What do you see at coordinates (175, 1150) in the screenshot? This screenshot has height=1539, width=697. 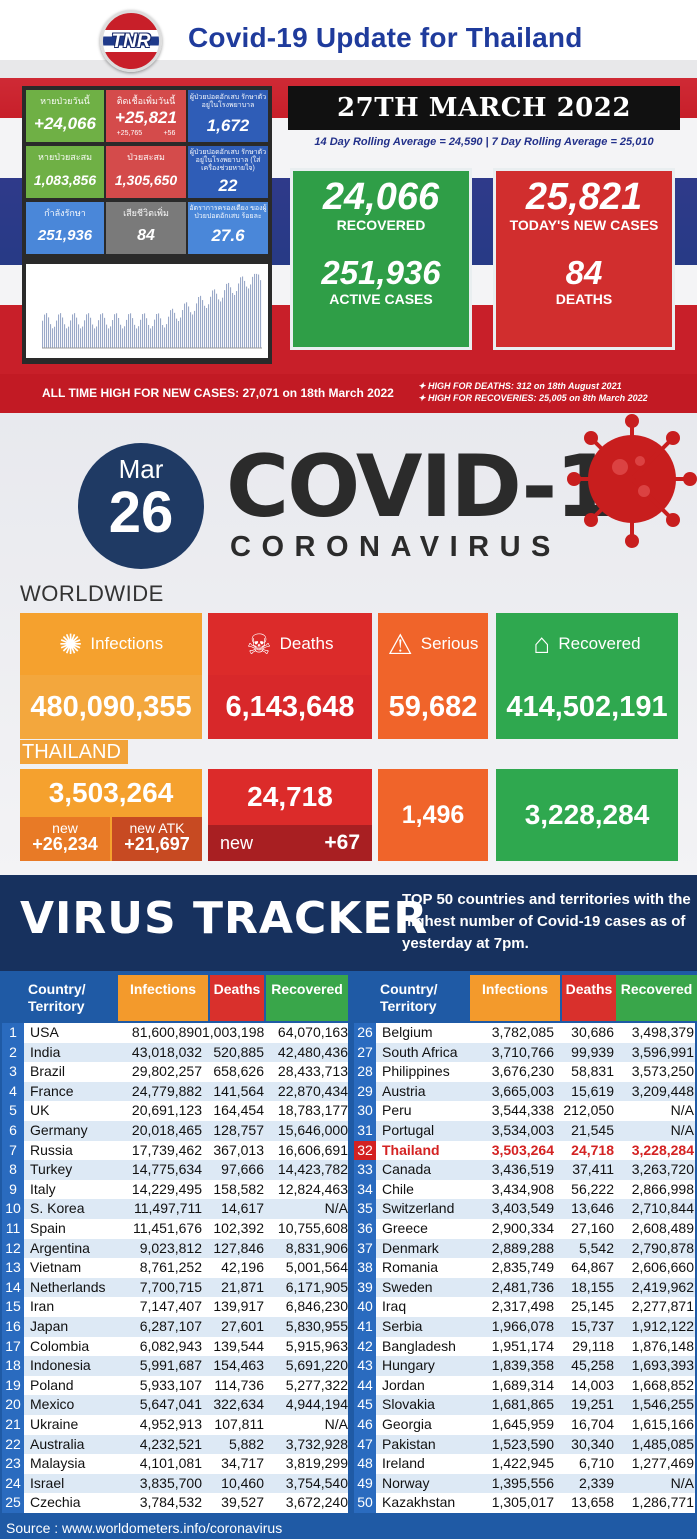 I see `table-row: 7 Russia 17,739,462 367,013 16,606,691` at bounding box center [175, 1150].